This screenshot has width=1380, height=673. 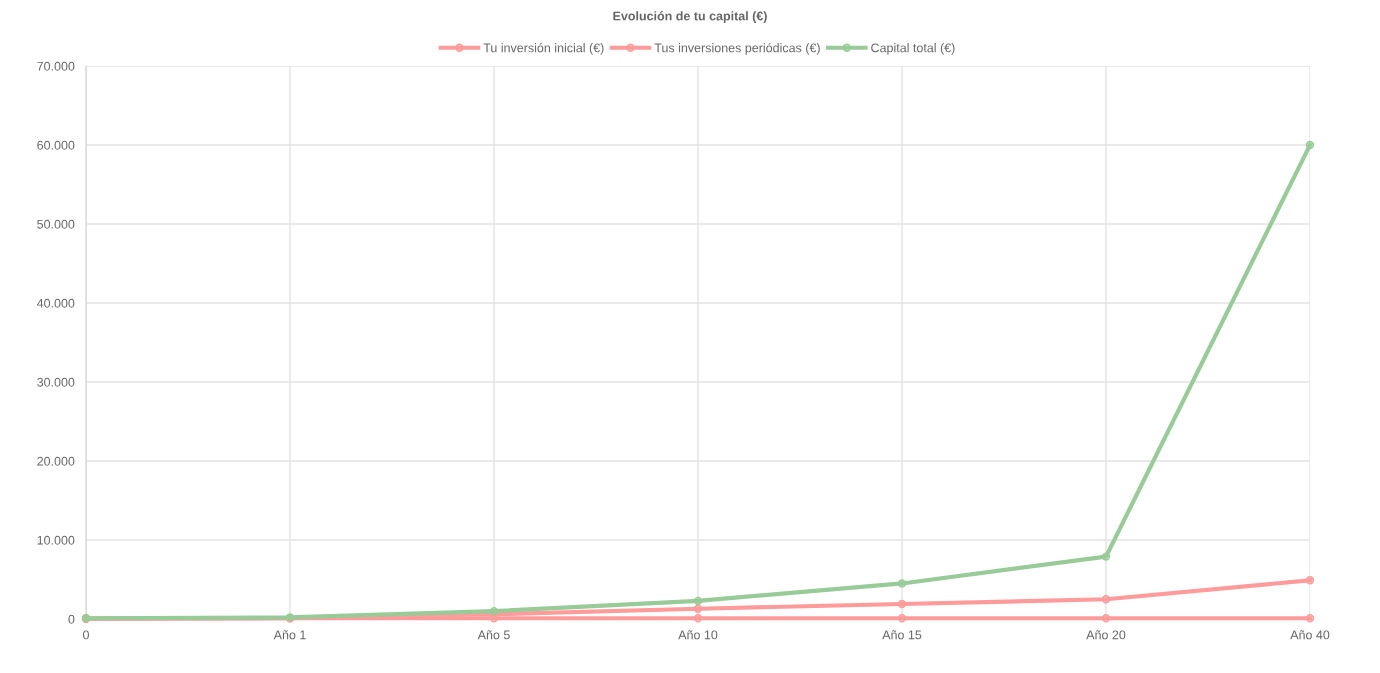 What do you see at coordinates (289, 635) in the screenshot?
I see `x-tick-label: Año 1` at bounding box center [289, 635].